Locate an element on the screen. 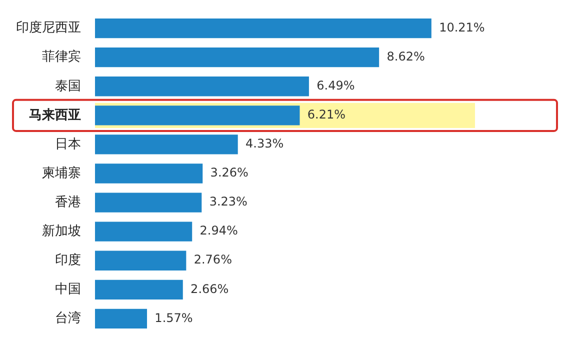 The height and width of the screenshot is (347, 568). y-tick-label: 新加坡 is located at coordinates (61, 231).